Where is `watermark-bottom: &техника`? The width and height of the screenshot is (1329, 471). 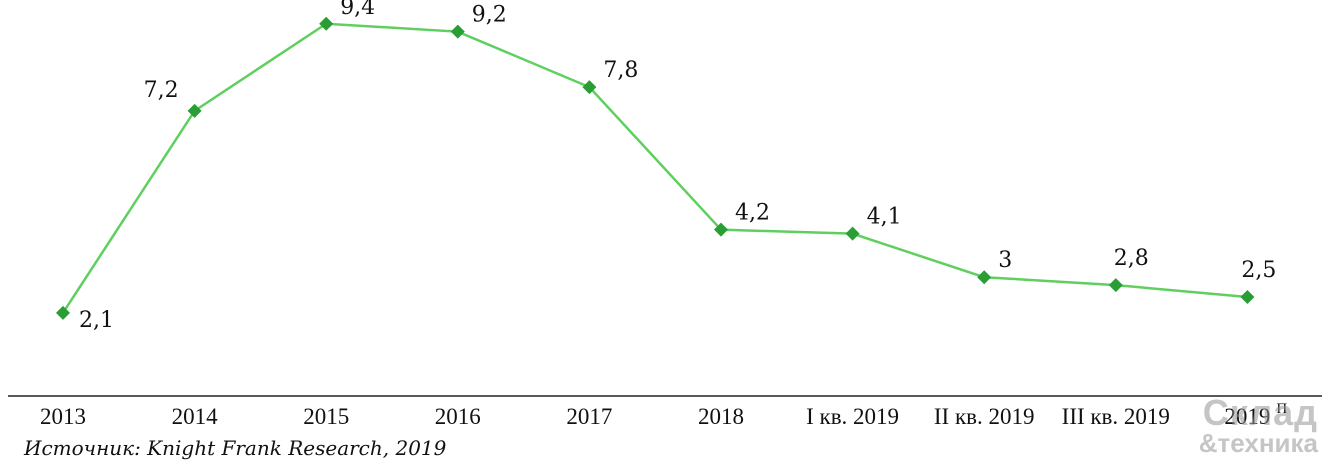 watermark-bottom: &техника is located at coordinates (1258, 443).